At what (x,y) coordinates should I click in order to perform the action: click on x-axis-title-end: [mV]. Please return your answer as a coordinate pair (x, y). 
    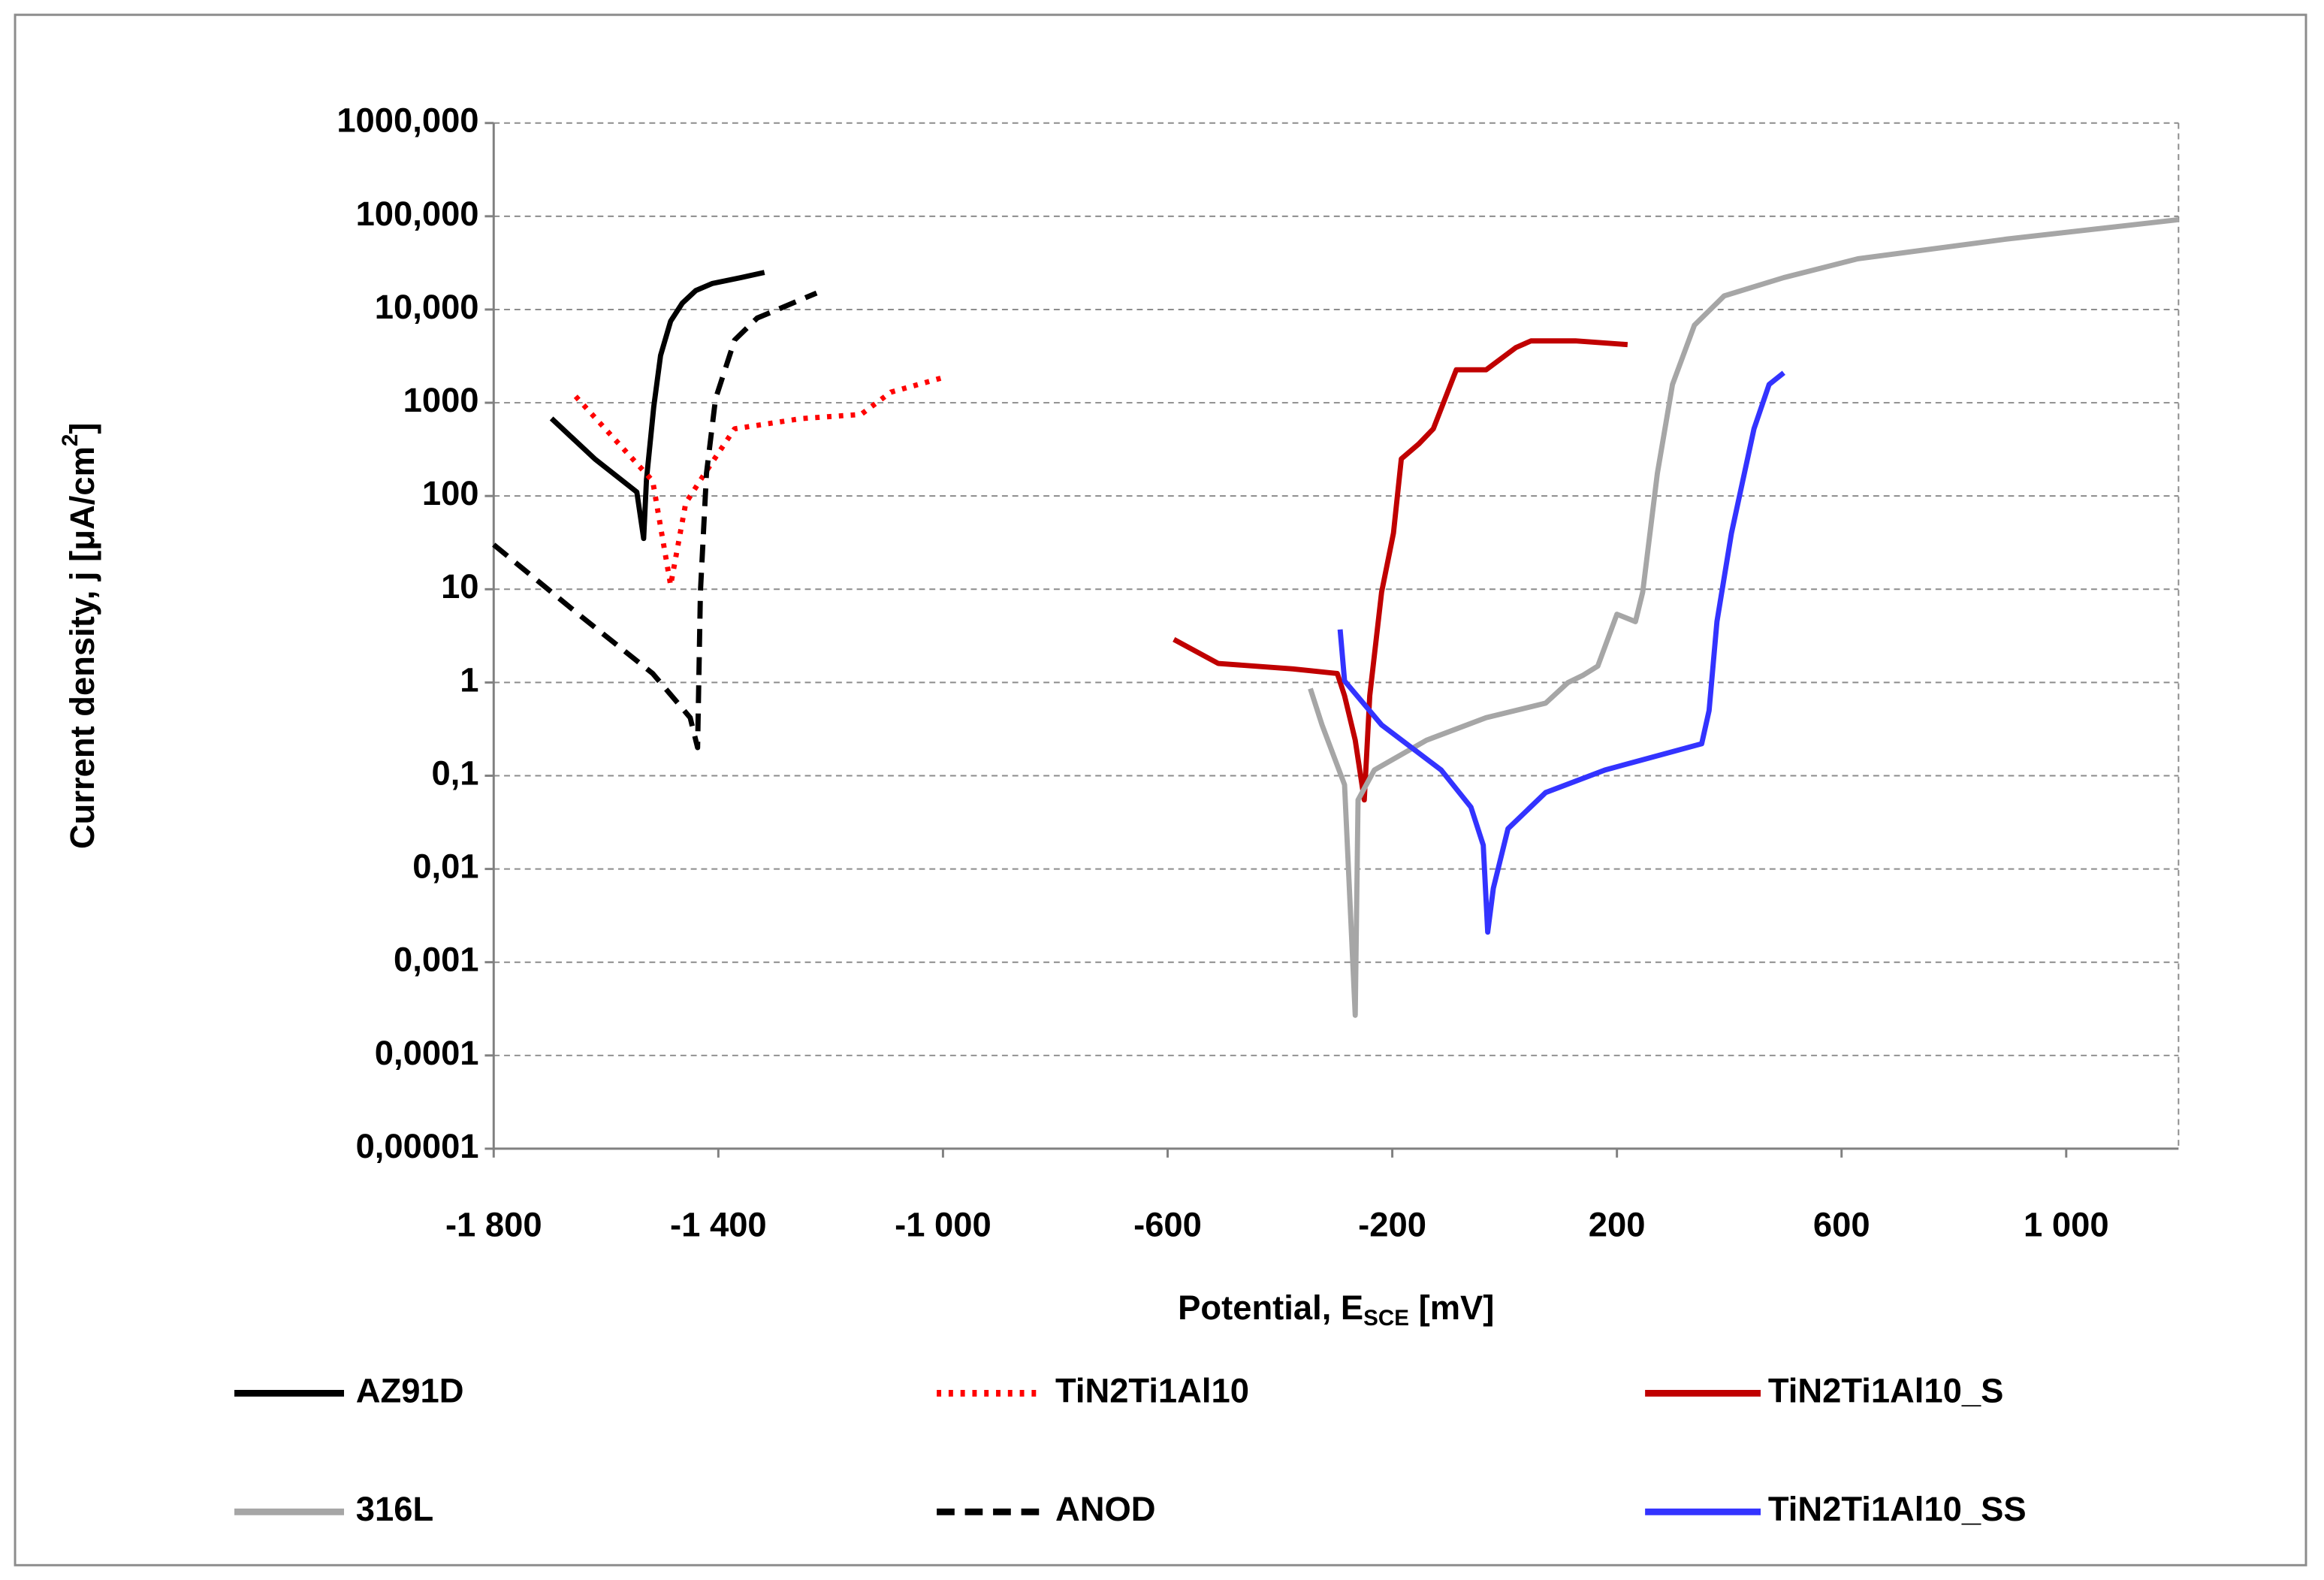
    Looking at the image, I should click on (1451, 1307).